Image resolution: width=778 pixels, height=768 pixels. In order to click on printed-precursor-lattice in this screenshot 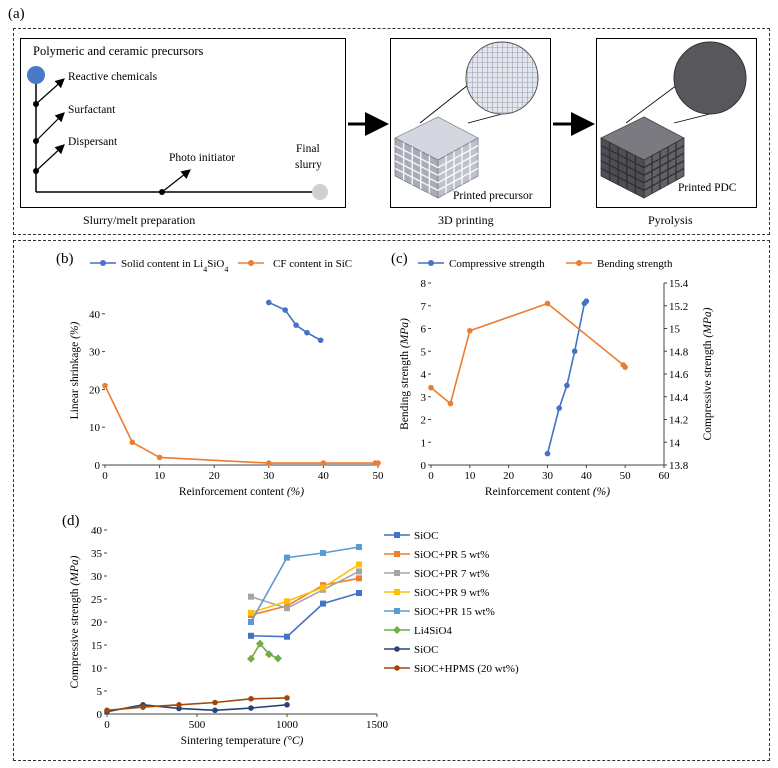, I will do `click(466, 120)`.